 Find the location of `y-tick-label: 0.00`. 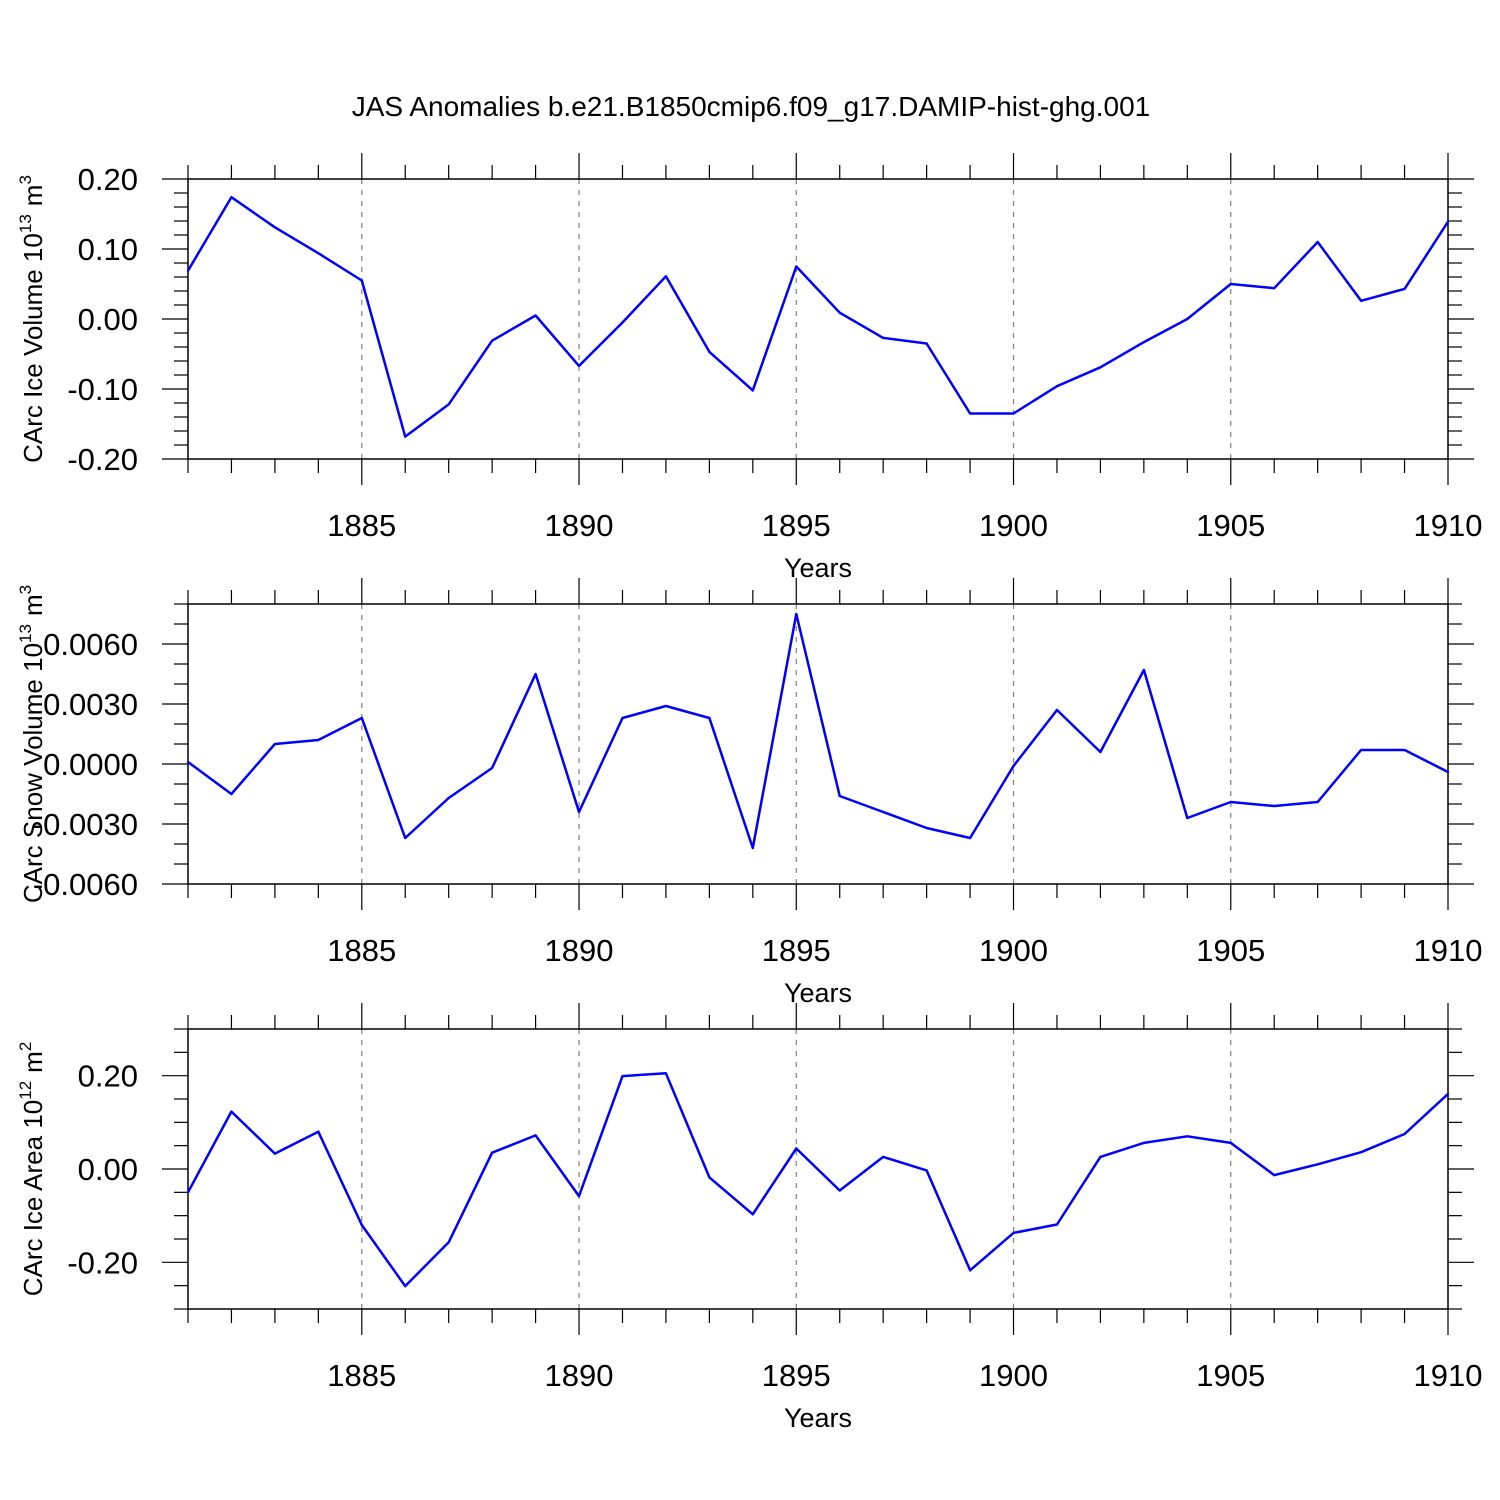

y-tick-label: 0.00 is located at coordinates (108, 1169).